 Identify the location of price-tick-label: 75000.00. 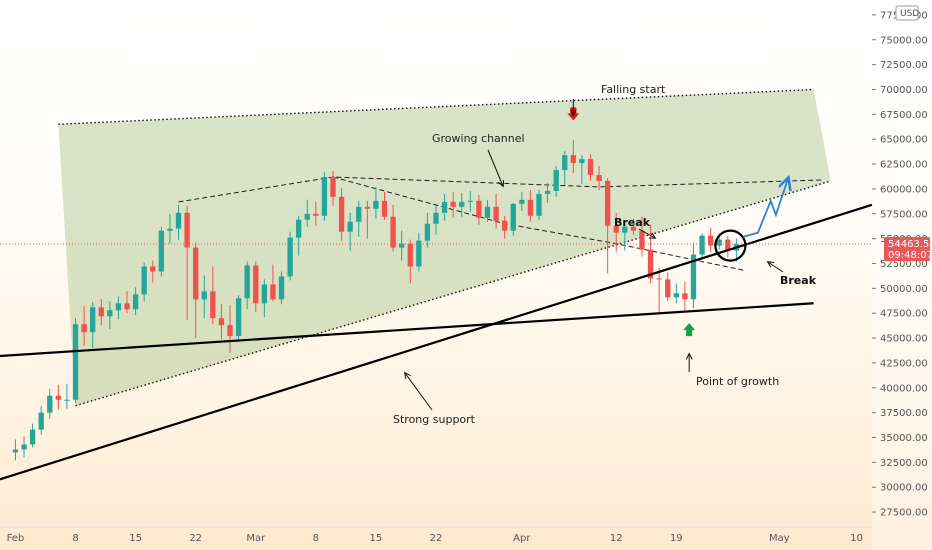
(904, 40).